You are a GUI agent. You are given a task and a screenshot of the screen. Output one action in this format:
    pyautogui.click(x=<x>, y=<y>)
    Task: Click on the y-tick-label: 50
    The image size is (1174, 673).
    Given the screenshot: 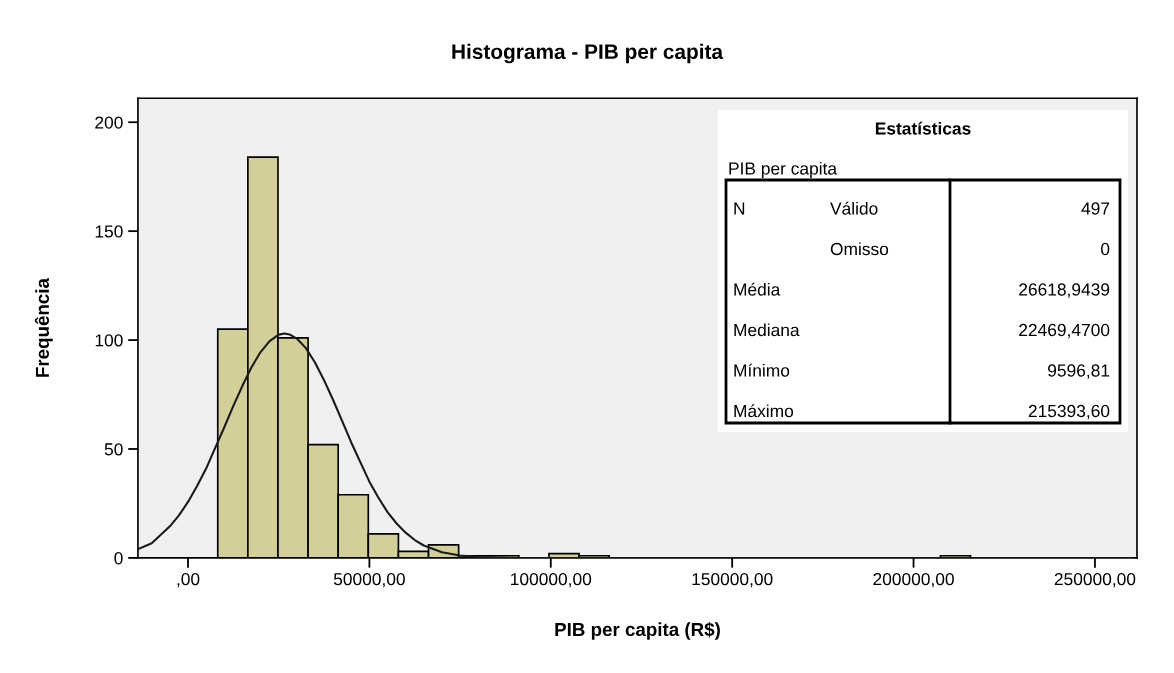 What is the action you would take?
    pyautogui.click(x=113, y=449)
    